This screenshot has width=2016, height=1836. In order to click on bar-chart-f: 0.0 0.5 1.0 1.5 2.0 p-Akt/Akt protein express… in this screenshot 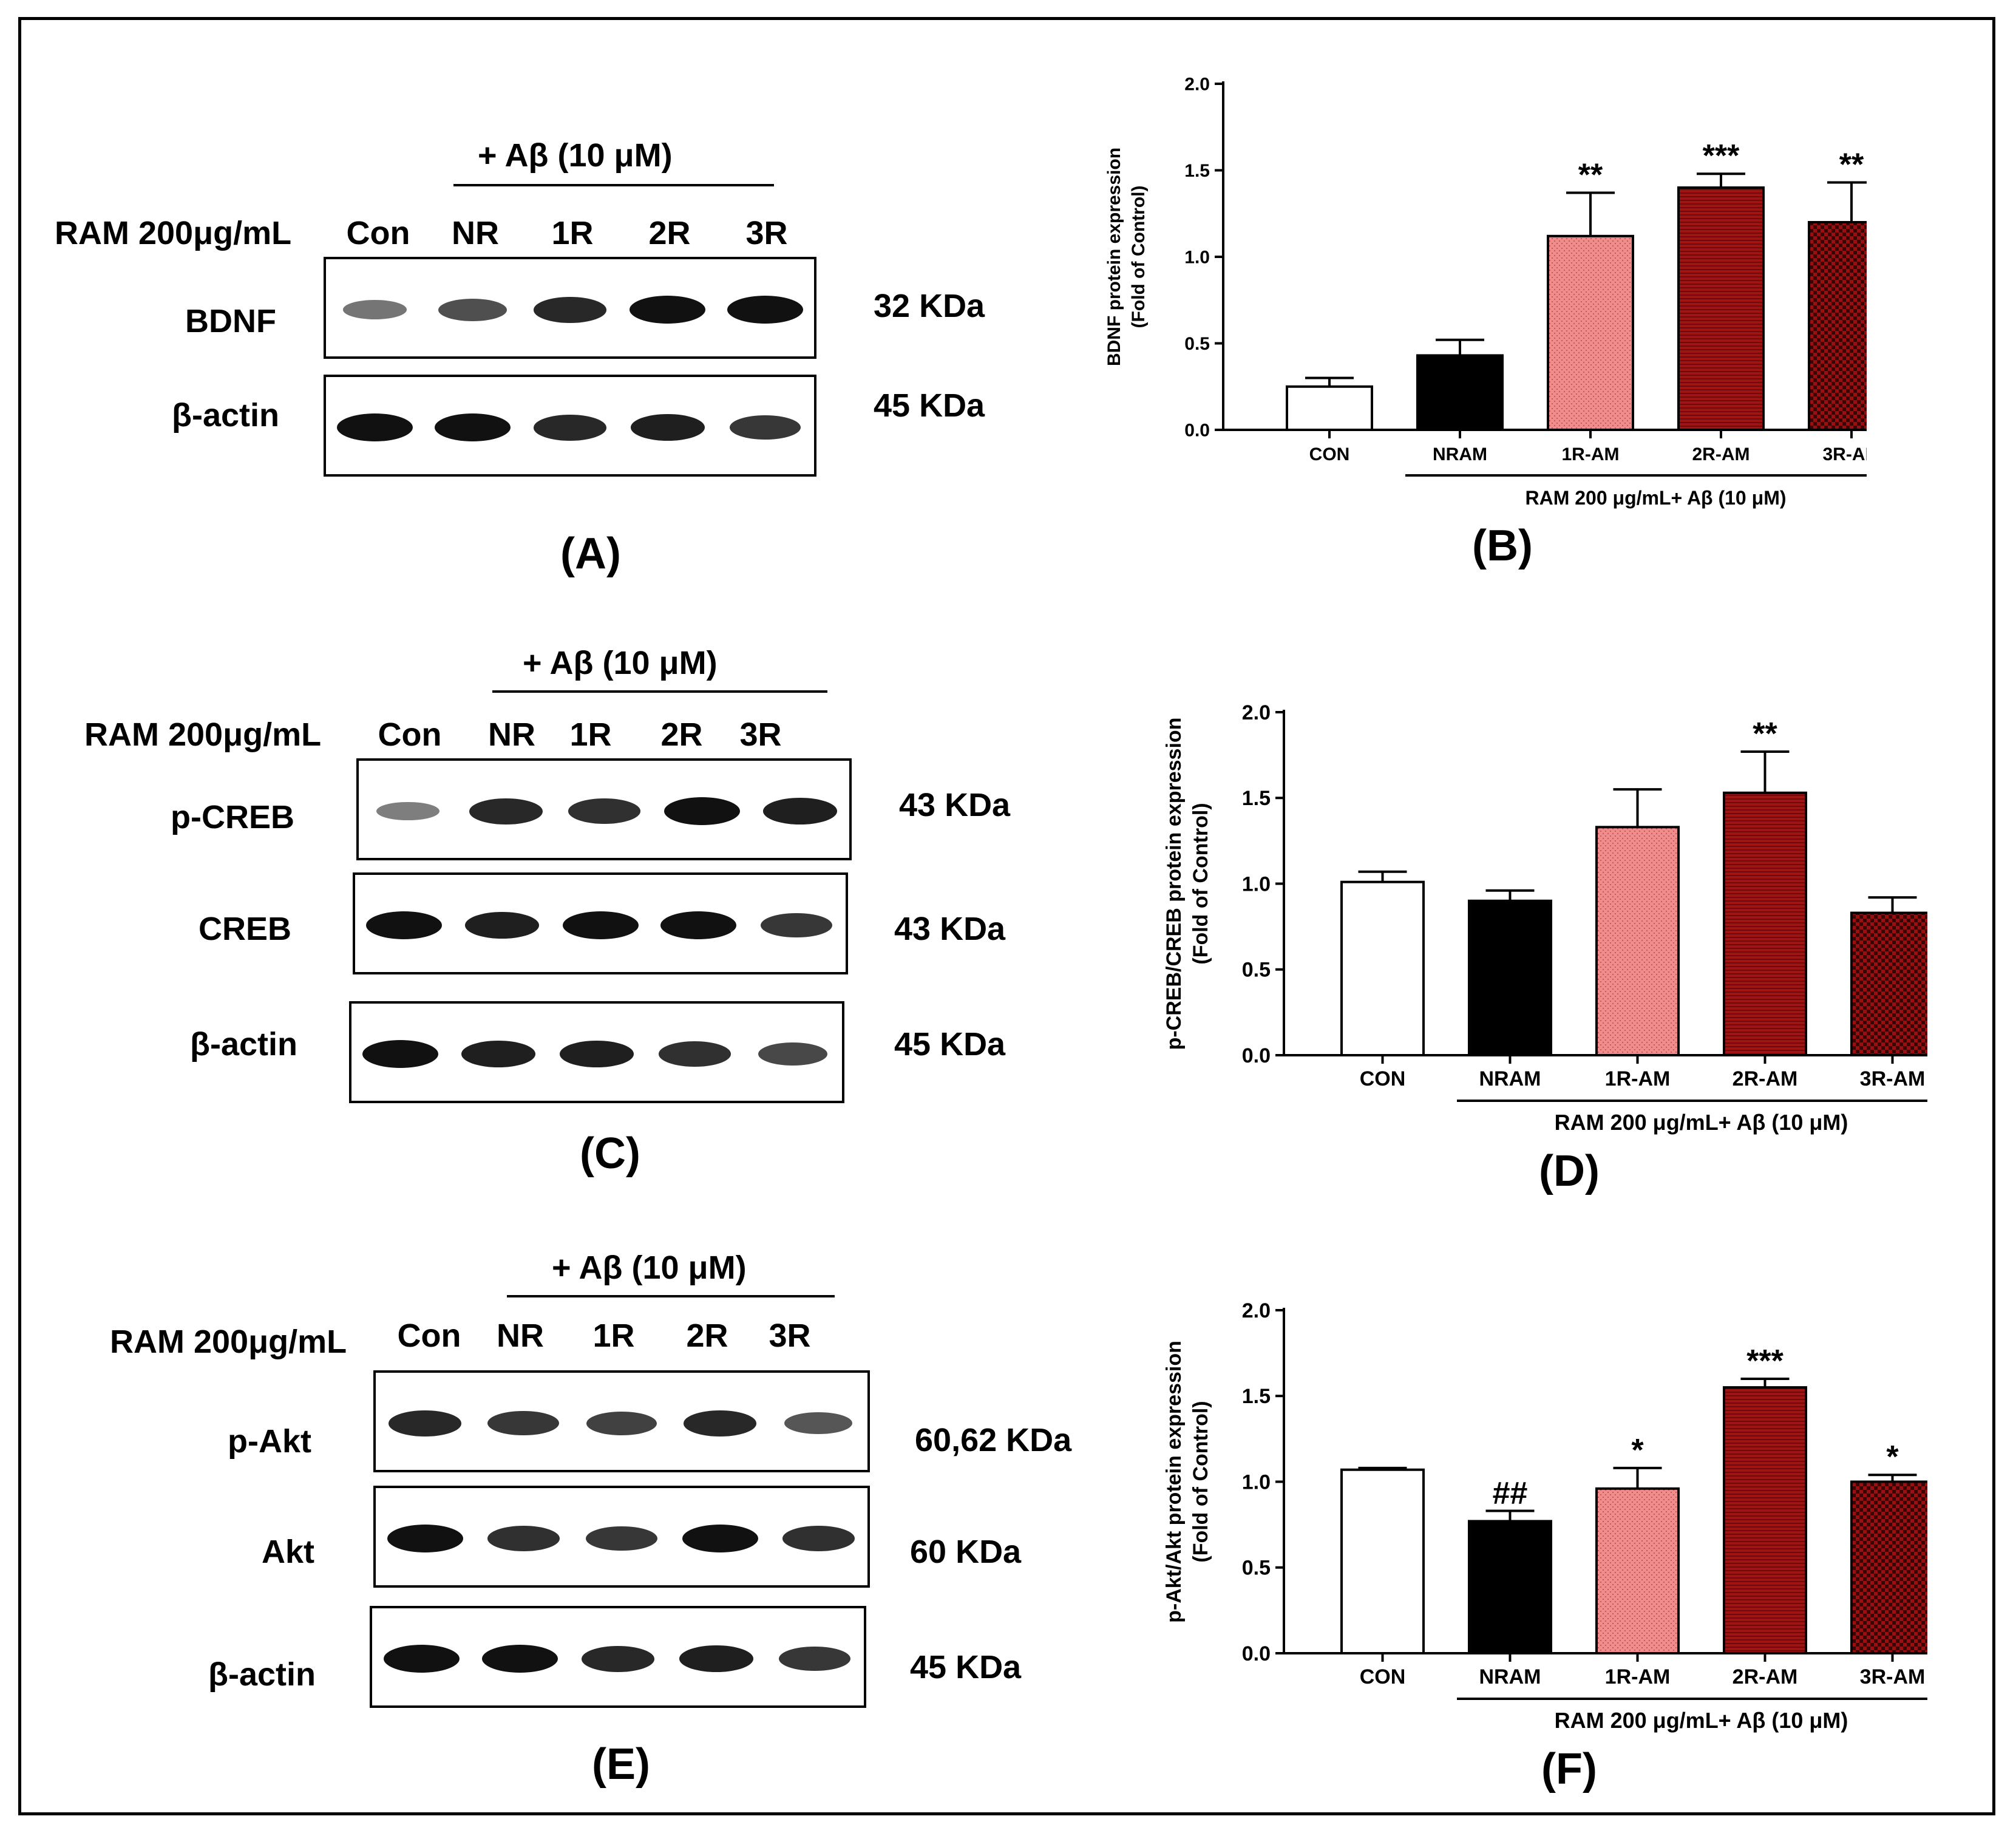, I will do `click(1544, 1546)`.